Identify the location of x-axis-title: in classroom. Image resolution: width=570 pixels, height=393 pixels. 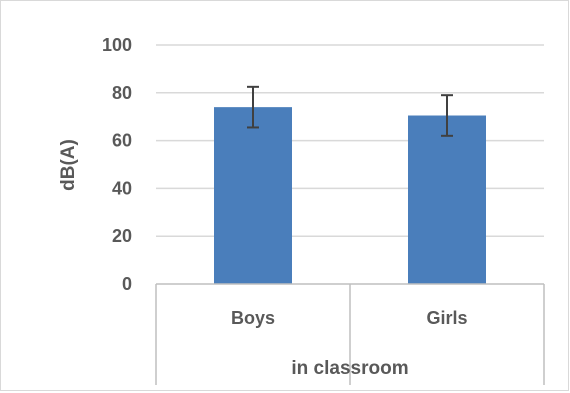
(349, 368).